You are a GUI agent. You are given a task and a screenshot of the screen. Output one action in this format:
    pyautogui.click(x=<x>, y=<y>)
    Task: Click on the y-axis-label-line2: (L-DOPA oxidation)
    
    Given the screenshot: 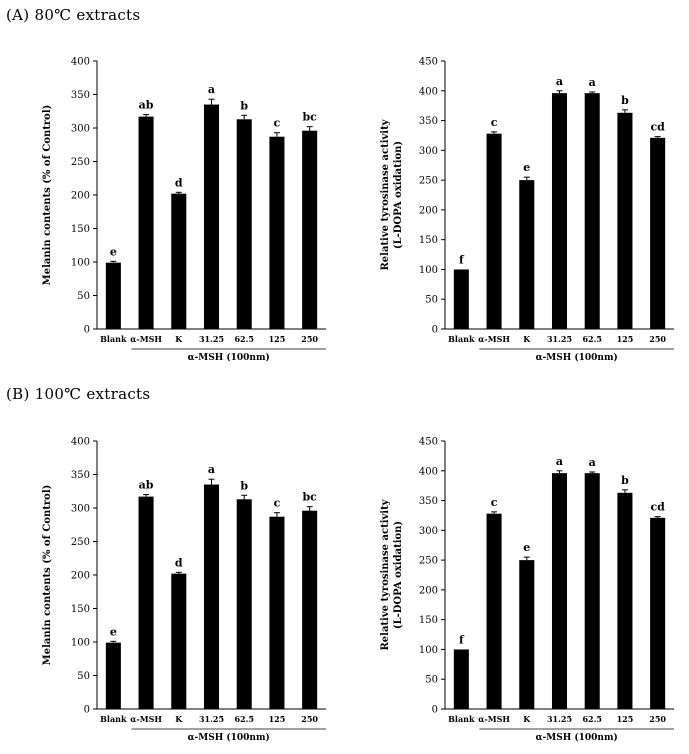 What is the action you would take?
    pyautogui.click(x=398, y=195)
    